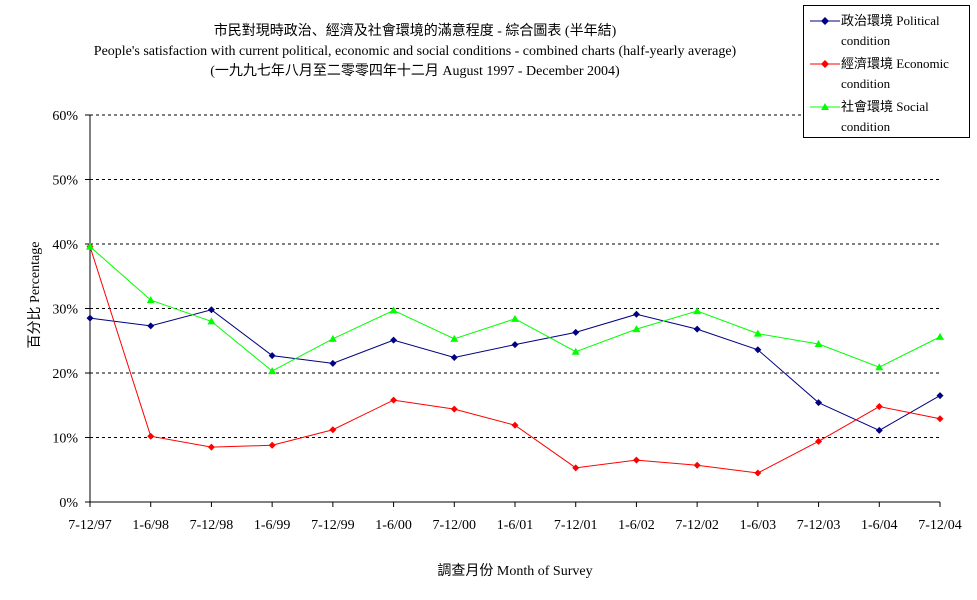 The image size is (977, 600). What do you see at coordinates (65, 374) in the screenshot?
I see `y-tick-label: 20%` at bounding box center [65, 374].